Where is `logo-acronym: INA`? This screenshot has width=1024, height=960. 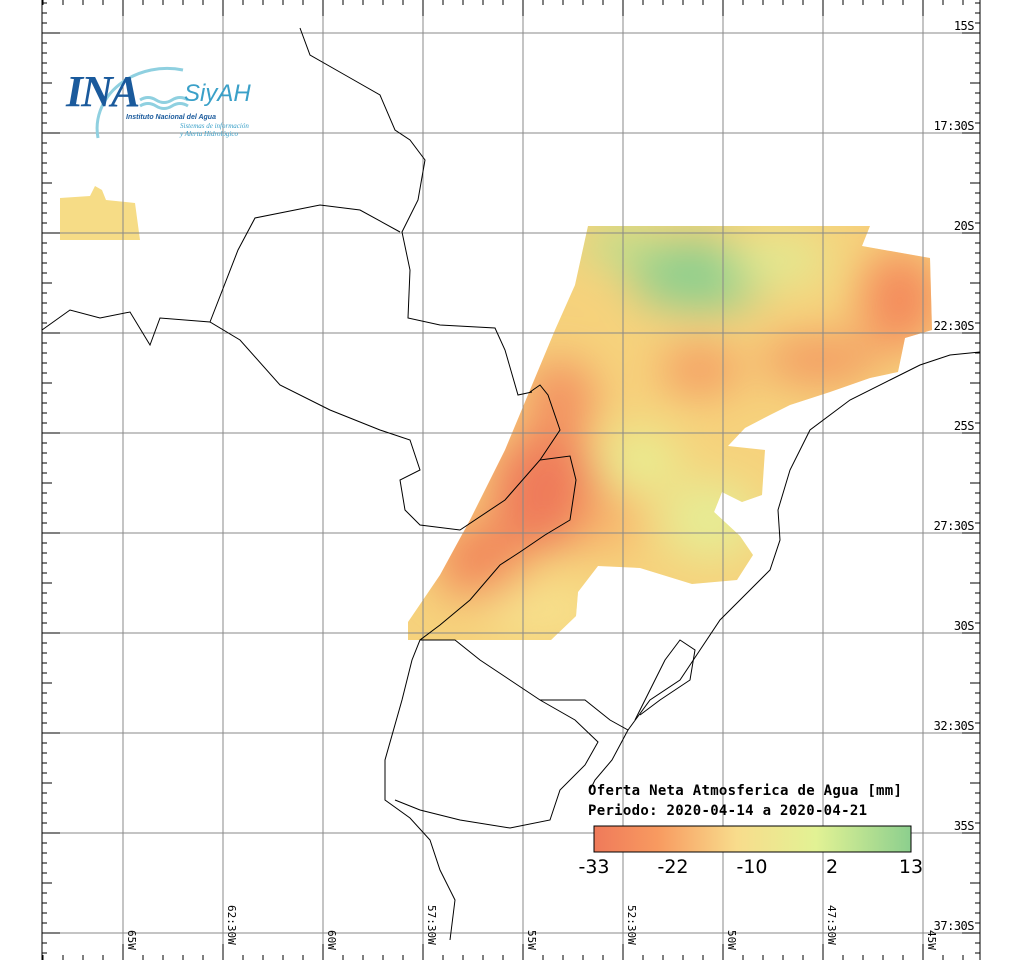 logo-acronym: INA is located at coordinates (103, 91).